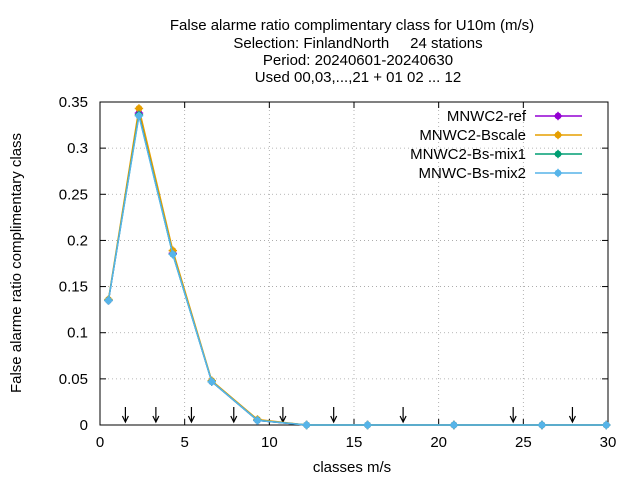  I want to click on x-tick-label-4: 20, so click(438, 442).